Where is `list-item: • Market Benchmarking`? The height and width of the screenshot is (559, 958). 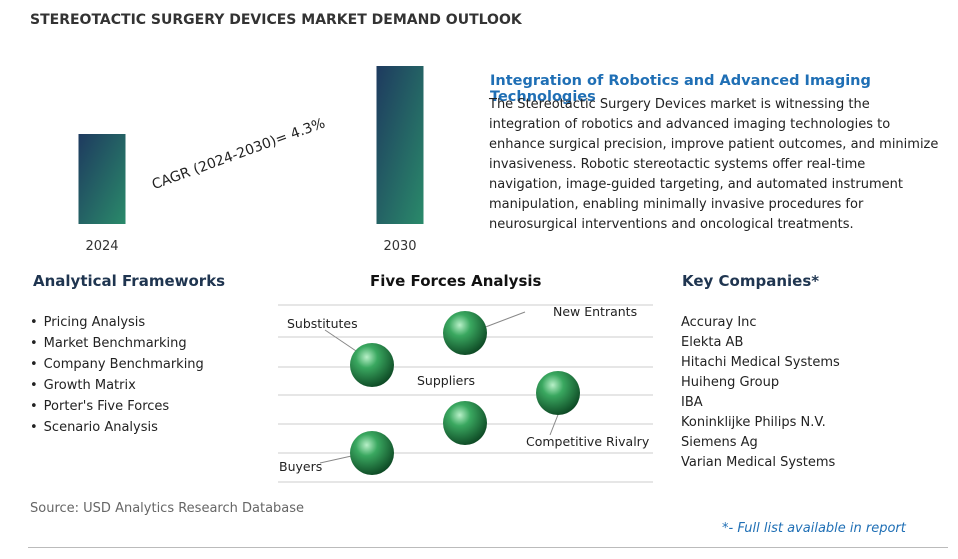 list-item: • Market Benchmarking is located at coordinates (117, 346).